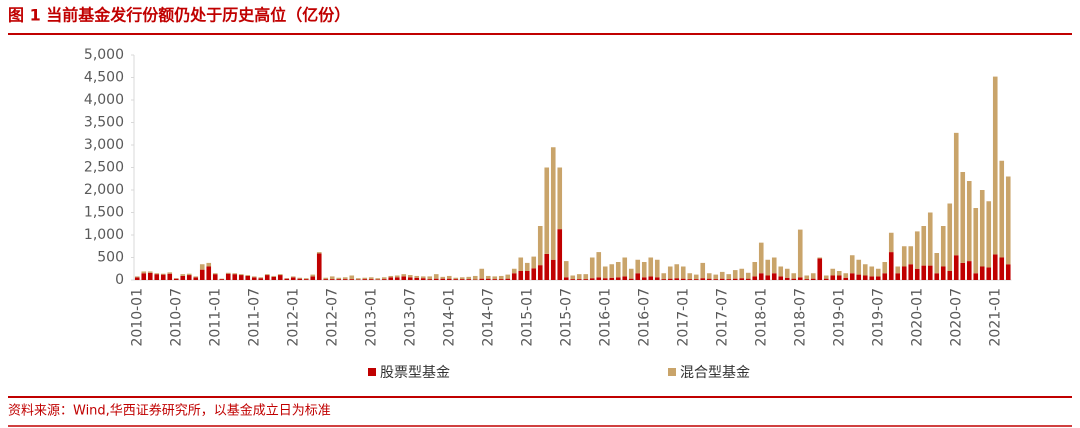 The height and width of the screenshot is (428, 1080). I want to click on y-tick-label: 500, so click(110, 258).